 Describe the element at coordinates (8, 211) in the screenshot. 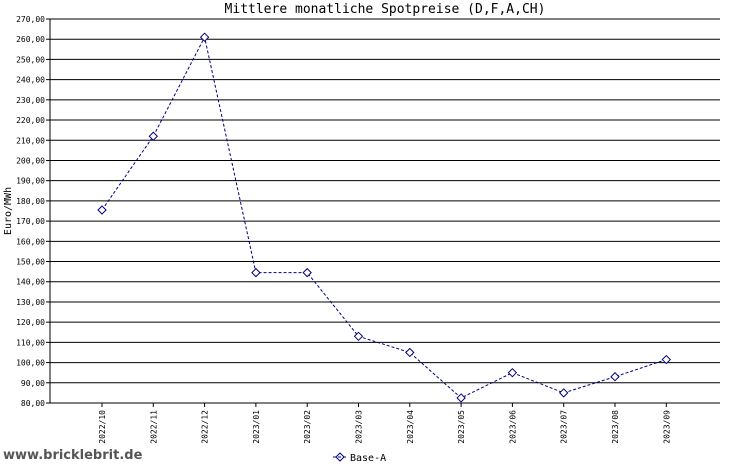

I see `y-axis-label: Euro/MWh` at that location.